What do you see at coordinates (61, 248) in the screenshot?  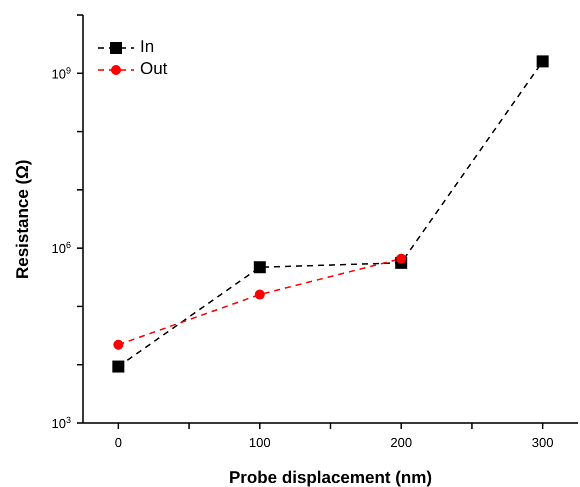 I see `y-tick-label: 10$^{6}$` at bounding box center [61, 248].